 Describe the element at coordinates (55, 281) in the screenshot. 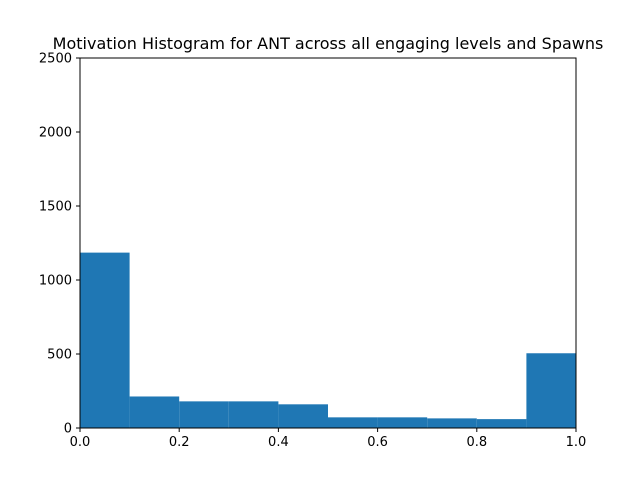

I see `y-tick-label: 1000` at that location.